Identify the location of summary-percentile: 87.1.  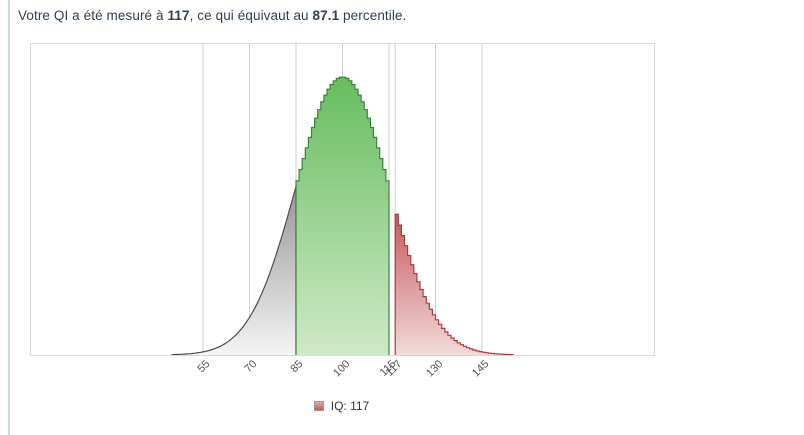
(326, 15).